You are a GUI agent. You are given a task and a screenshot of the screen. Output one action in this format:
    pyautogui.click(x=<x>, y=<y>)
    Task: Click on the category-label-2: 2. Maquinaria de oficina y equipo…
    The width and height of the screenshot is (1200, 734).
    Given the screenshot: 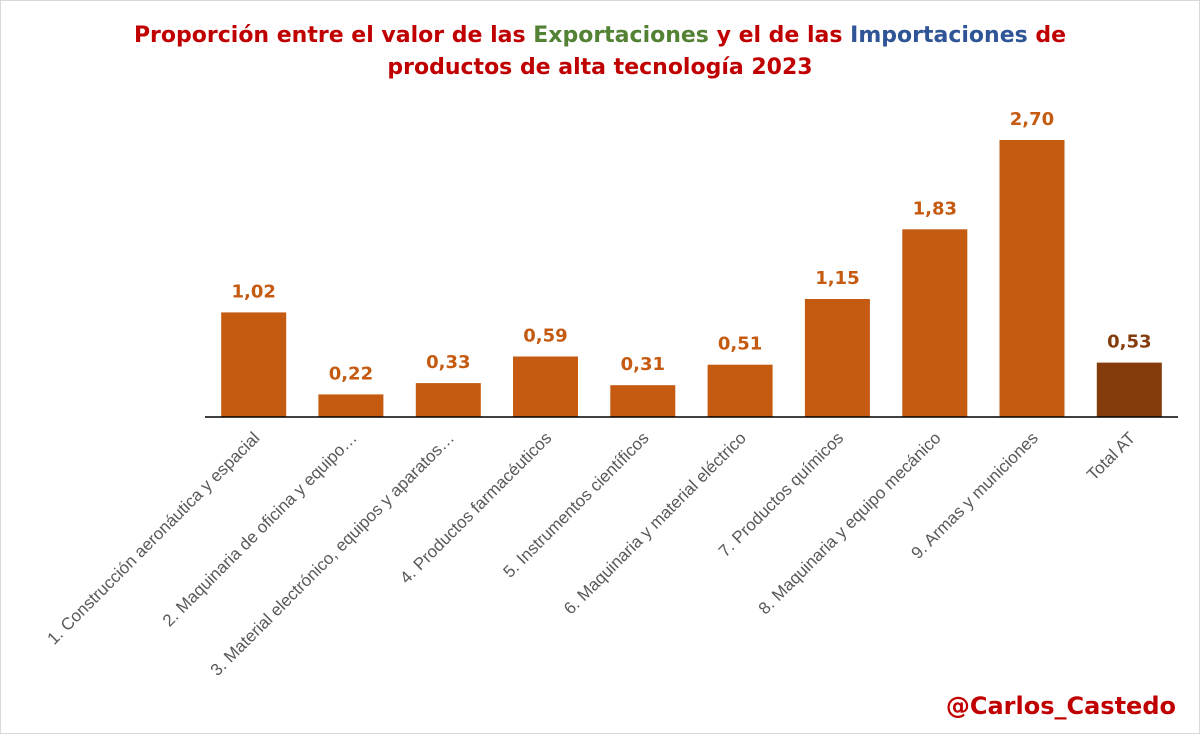 What is the action you would take?
    pyautogui.click(x=260, y=529)
    